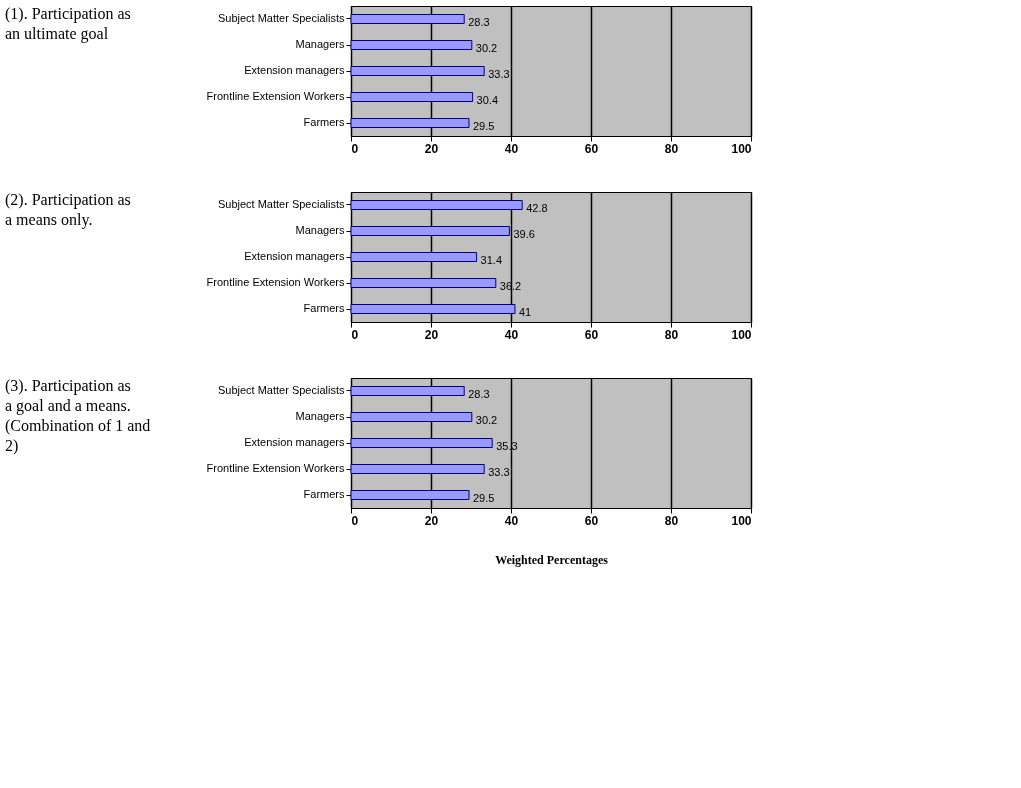 This screenshot has height=788, width=1021. I want to click on data-label: 30.4, so click(487, 100).